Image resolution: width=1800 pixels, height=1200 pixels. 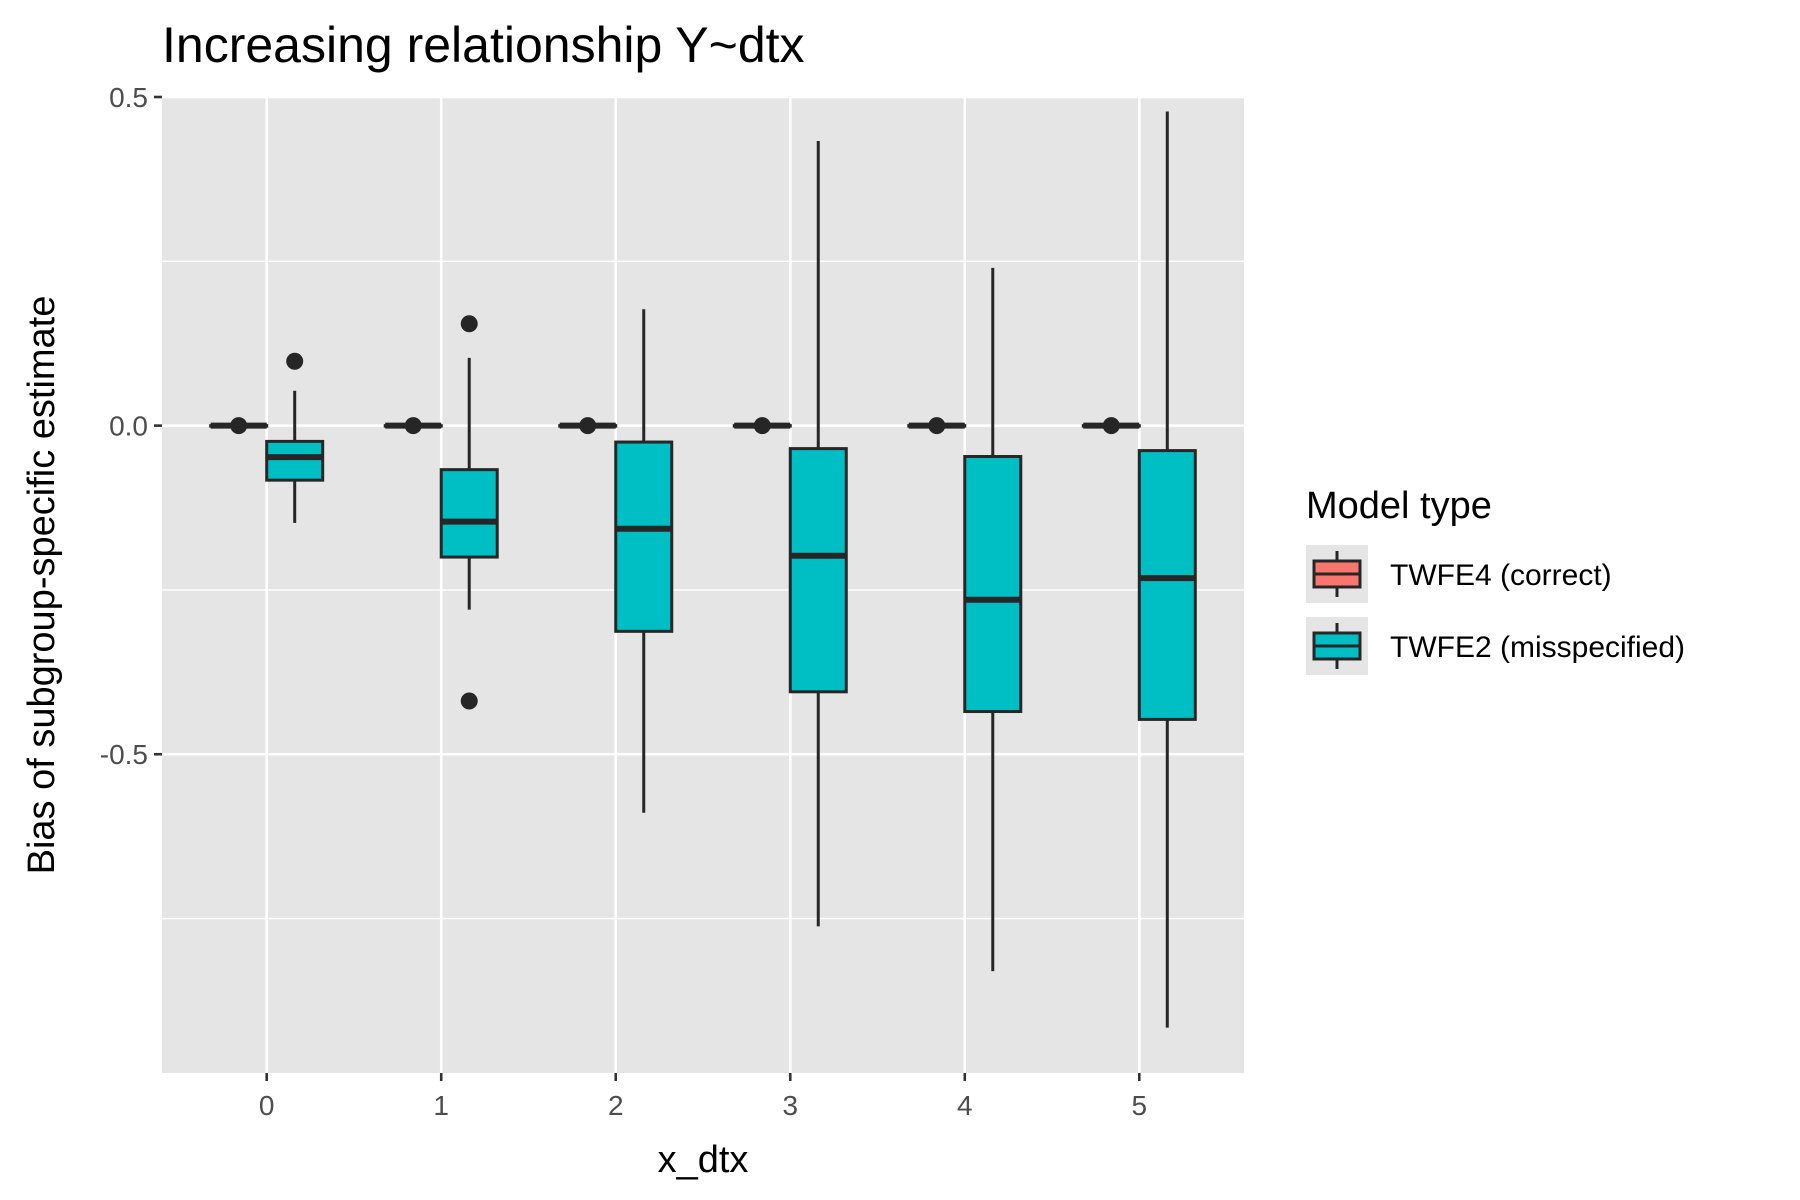 What do you see at coordinates (965, 1105) in the screenshot?
I see `x-tick-label: 4` at bounding box center [965, 1105].